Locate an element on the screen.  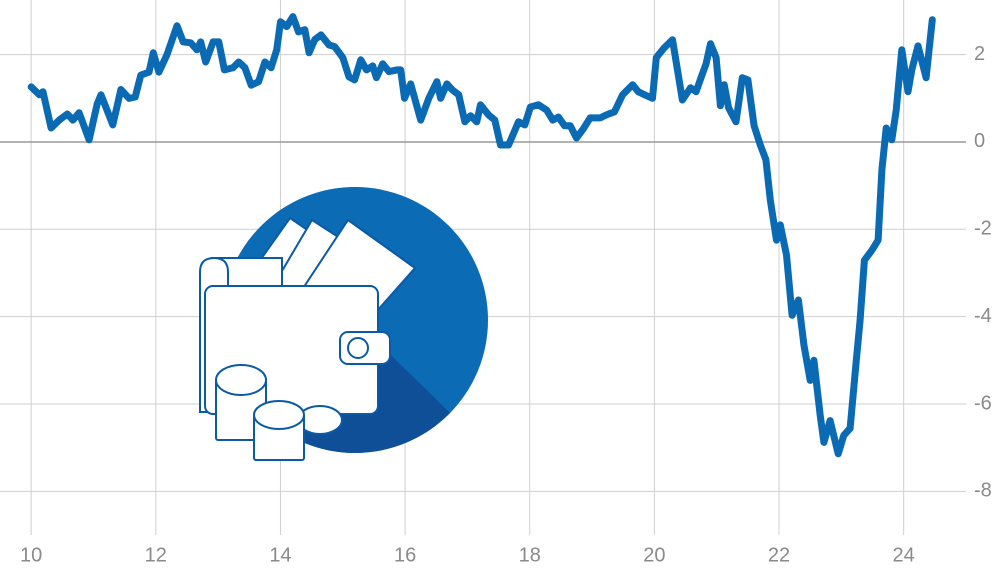
wallet-illustration is located at coordinates (343, 324).